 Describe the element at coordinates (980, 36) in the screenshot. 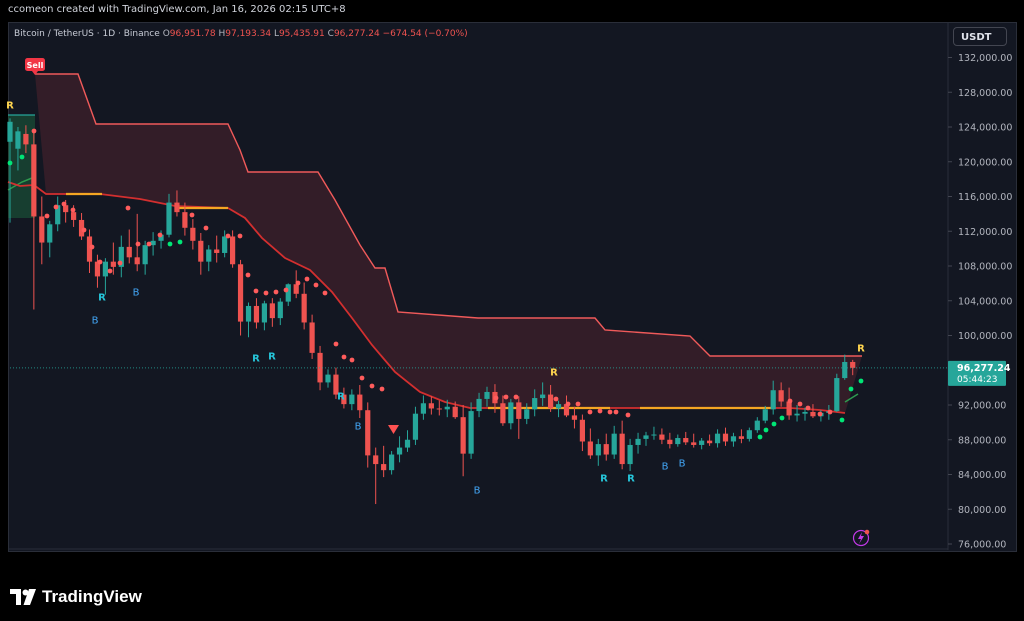

I see `currency-button: USDT` at that location.